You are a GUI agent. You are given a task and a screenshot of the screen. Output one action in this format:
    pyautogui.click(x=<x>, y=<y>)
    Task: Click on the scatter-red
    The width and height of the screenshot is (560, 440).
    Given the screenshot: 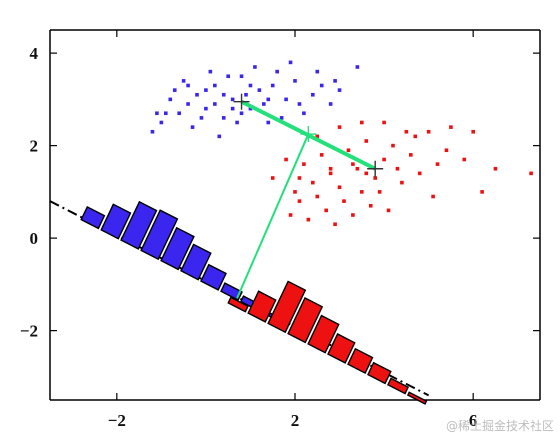 What is the action you would take?
    pyautogui.click(x=401, y=173)
    